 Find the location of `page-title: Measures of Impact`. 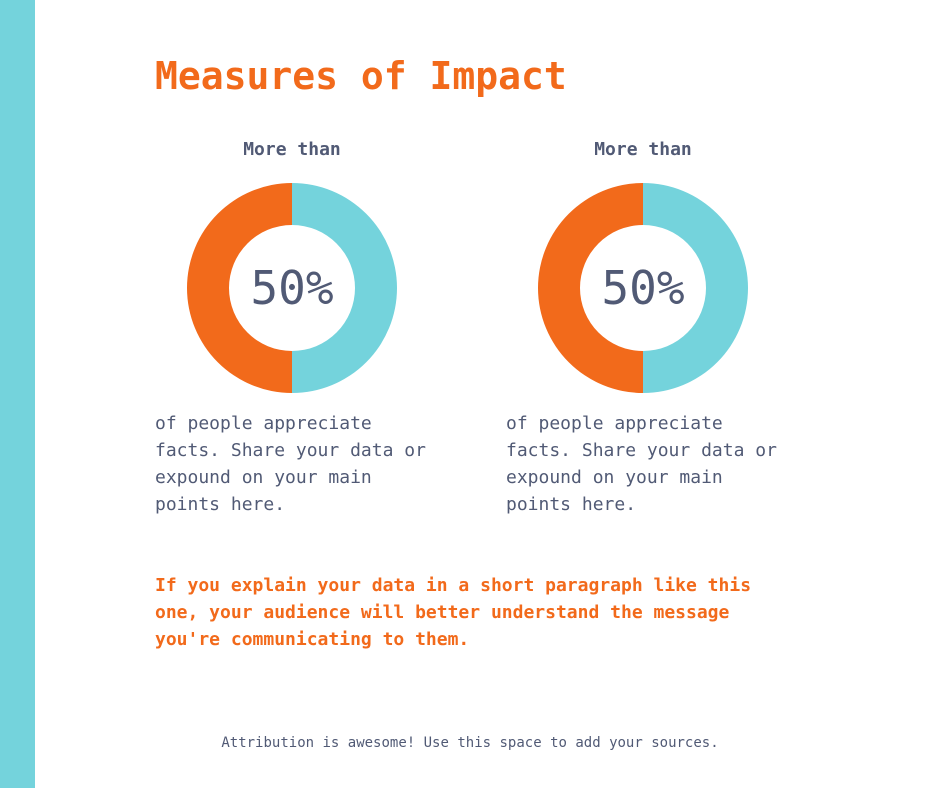

page-title: Measures of Impact is located at coordinates (361, 76).